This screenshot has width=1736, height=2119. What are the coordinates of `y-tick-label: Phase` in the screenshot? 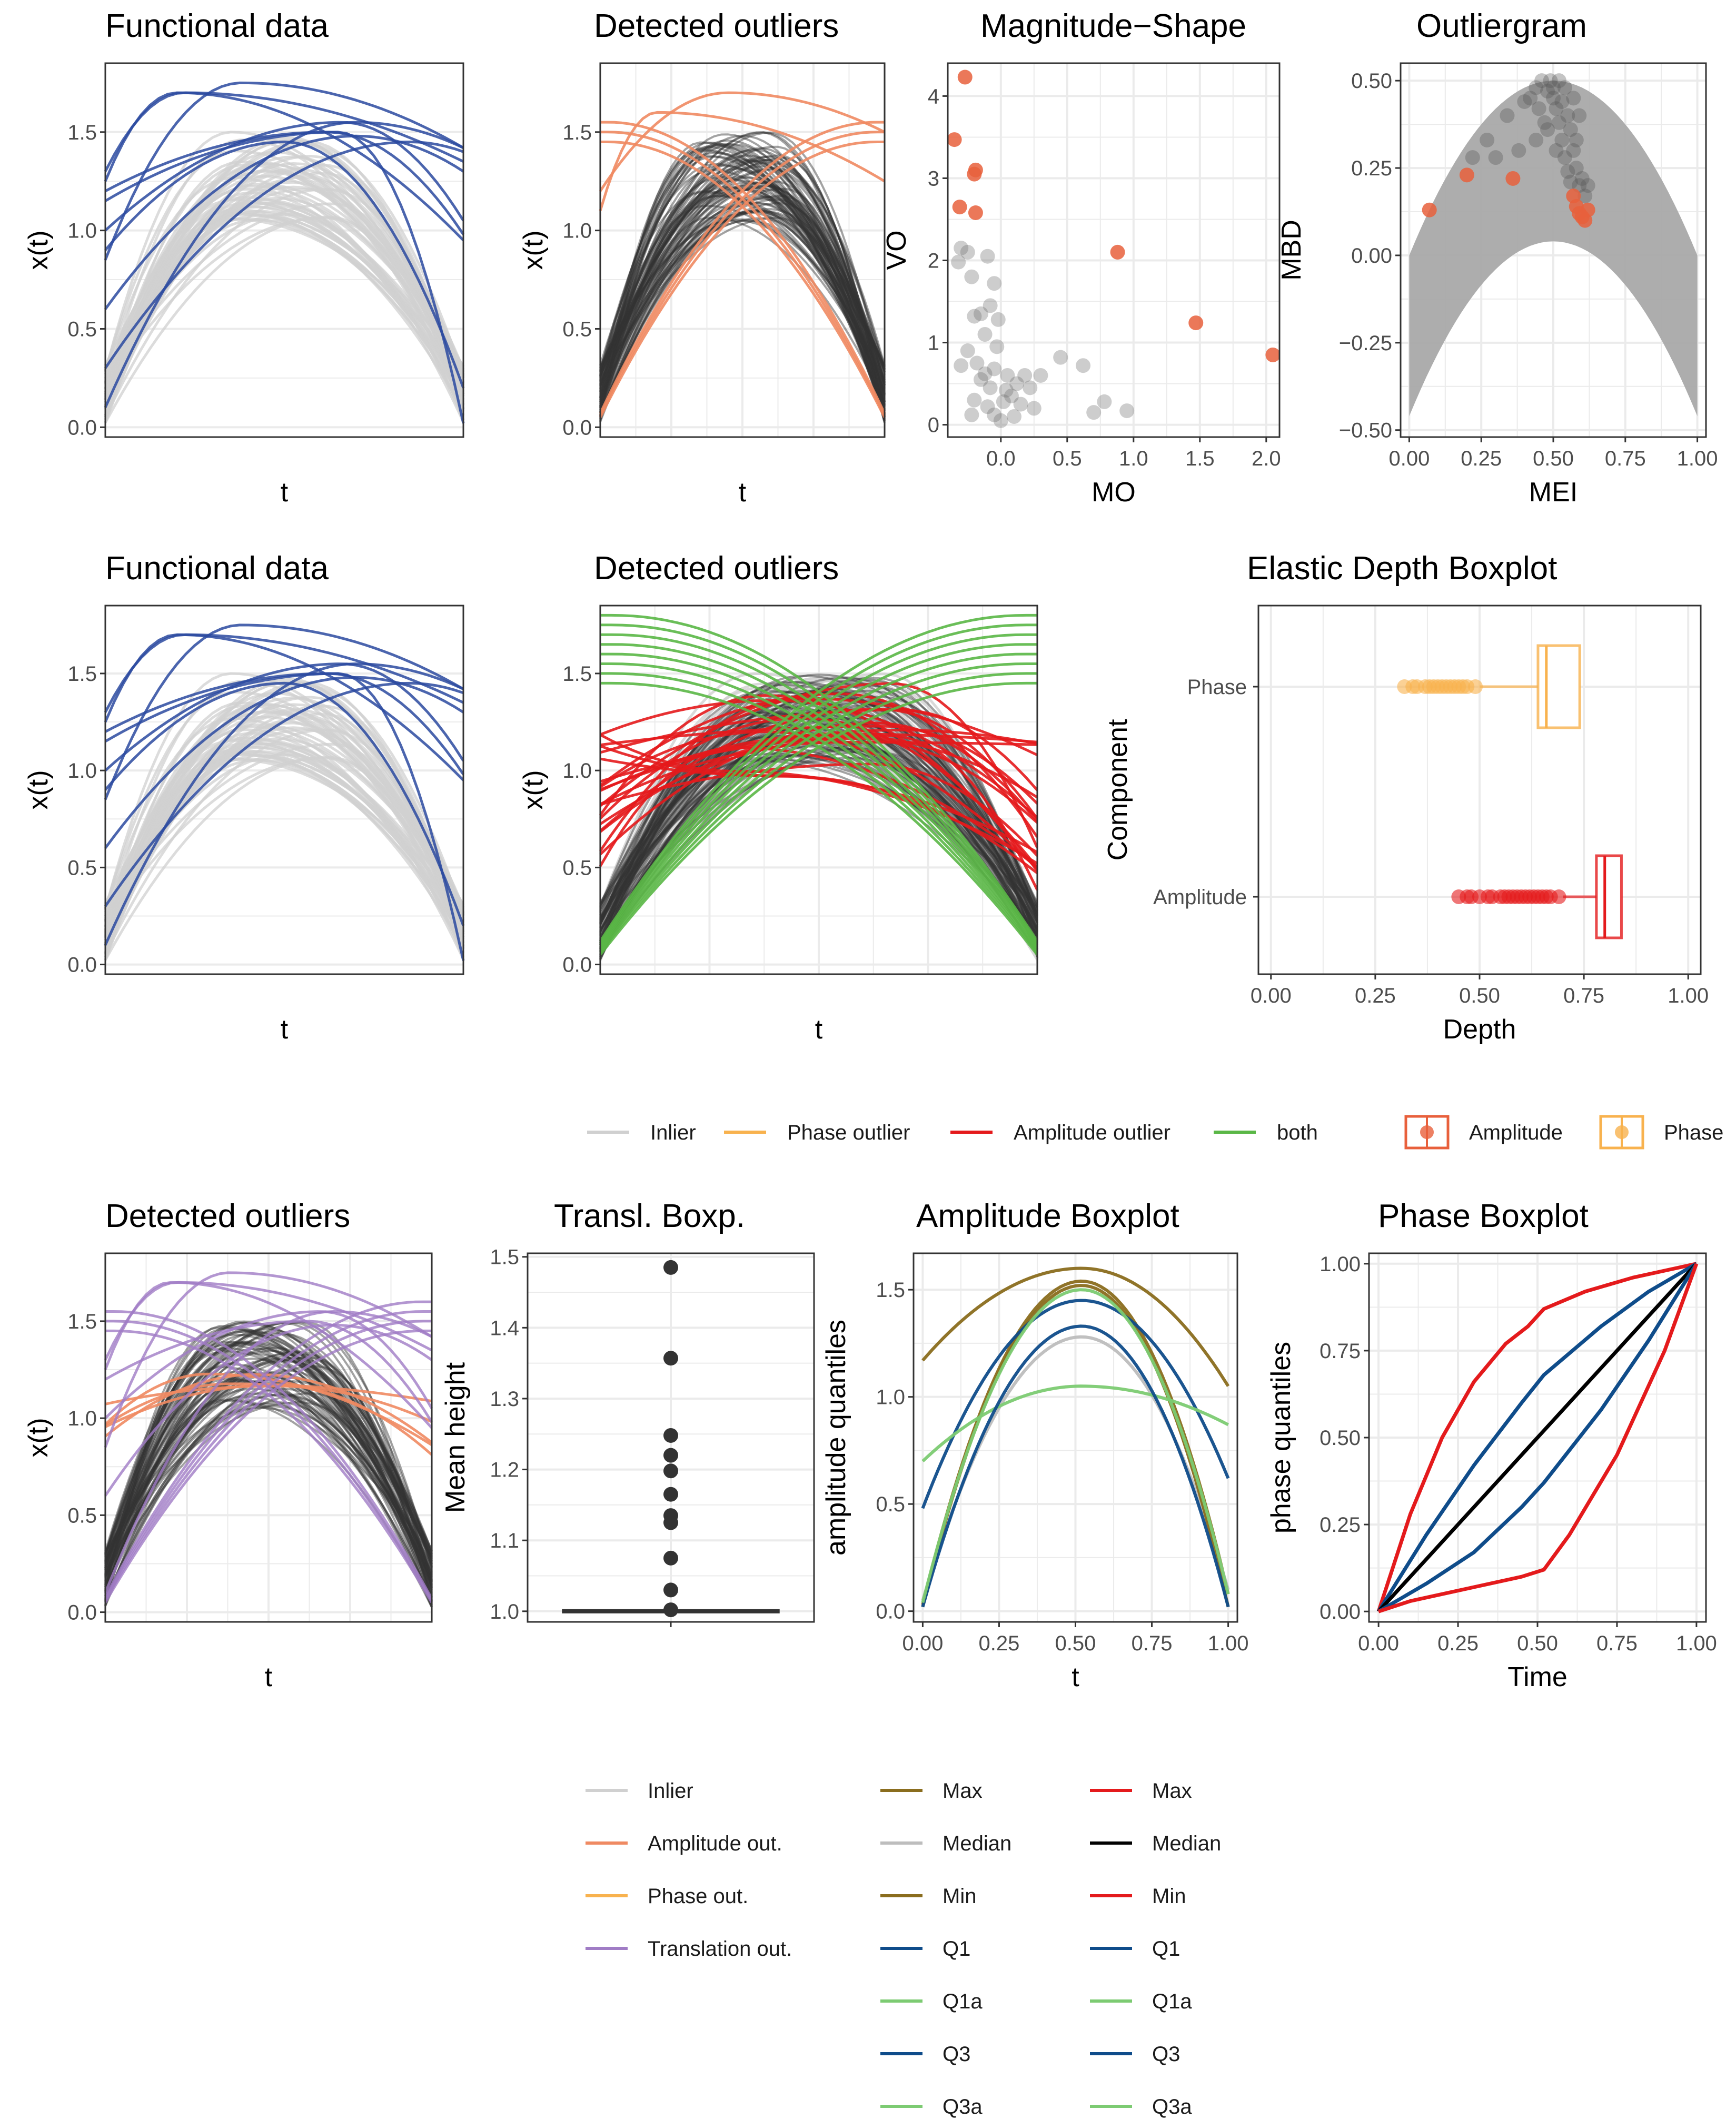 It's located at (1217, 688).